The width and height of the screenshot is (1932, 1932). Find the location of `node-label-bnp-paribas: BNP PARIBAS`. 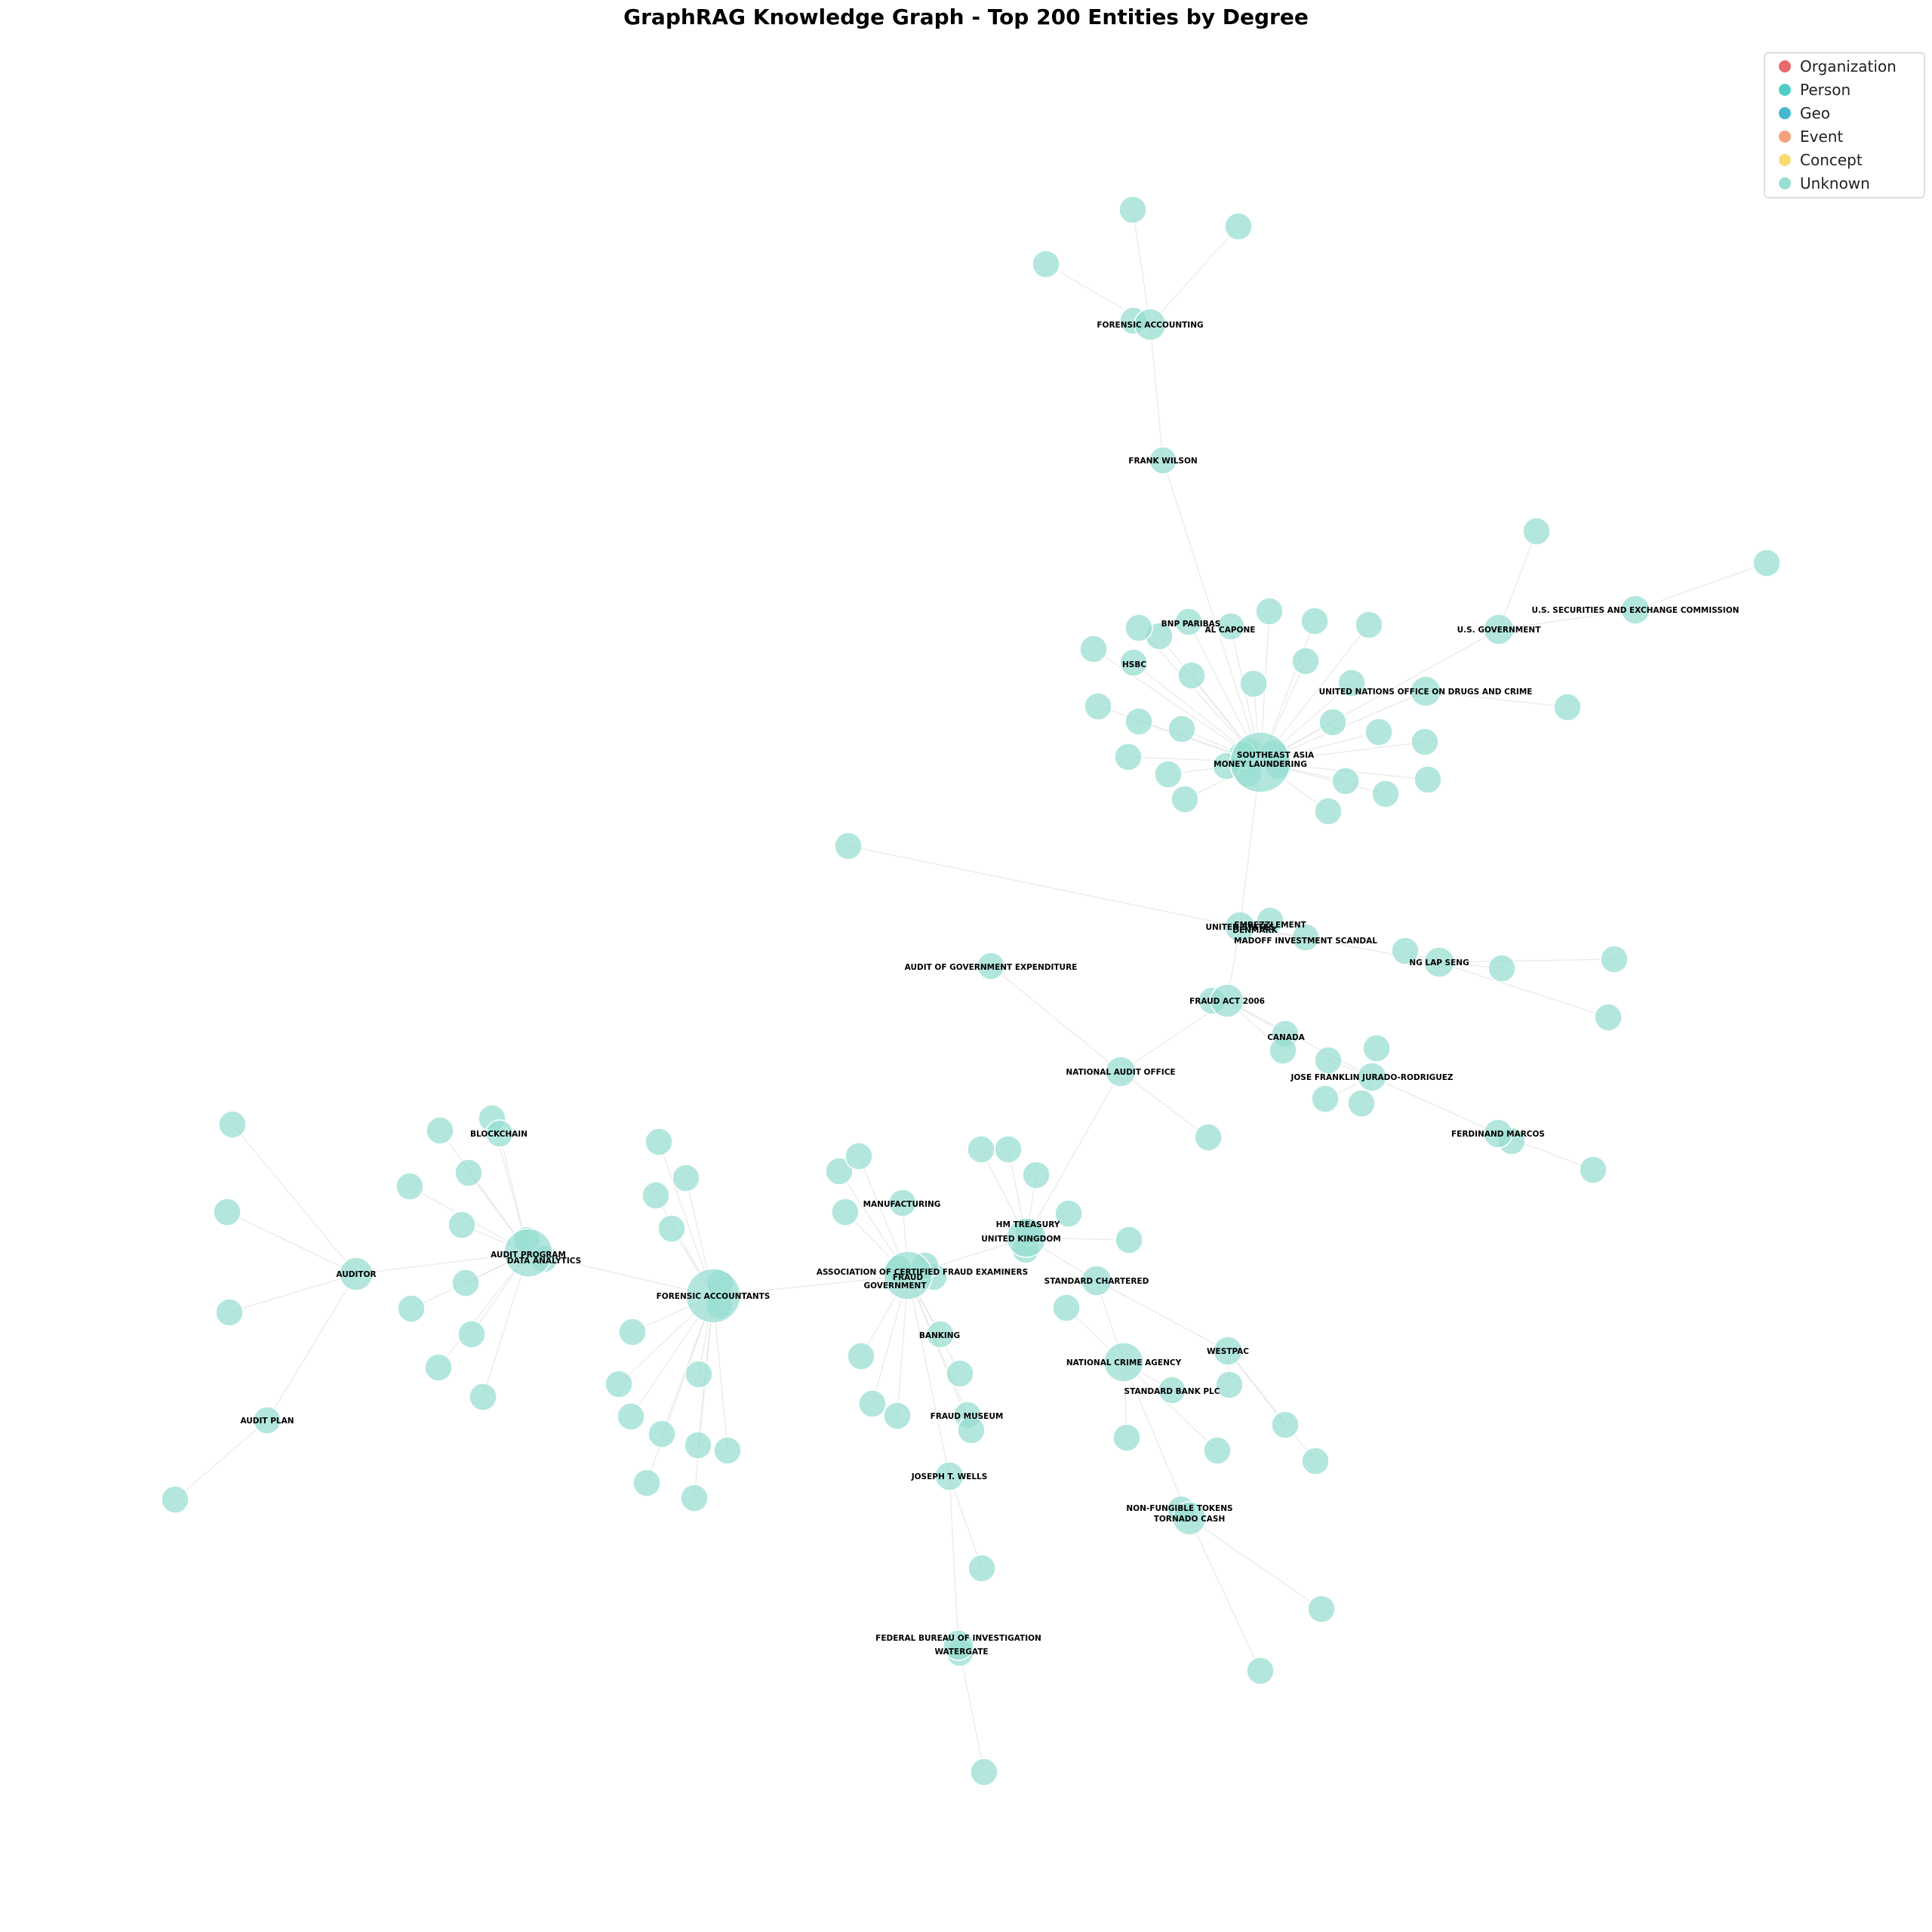

node-label-bnp-paribas: BNP PARIBAS is located at coordinates (1191, 624).